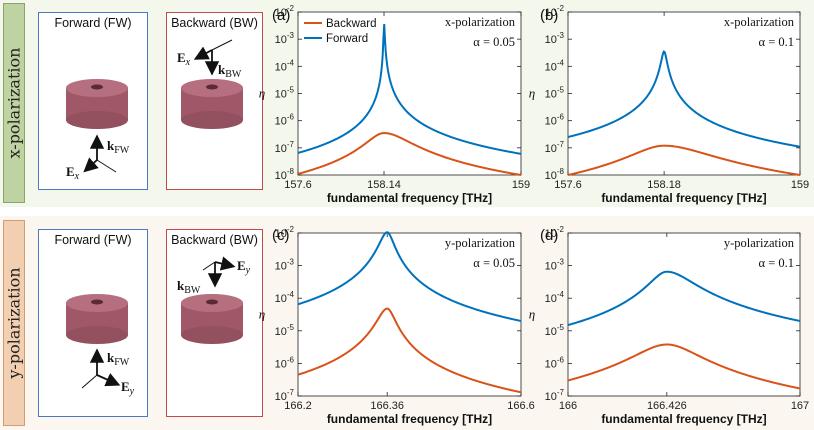  I want to click on panel-label: (a), so click(281, 15).